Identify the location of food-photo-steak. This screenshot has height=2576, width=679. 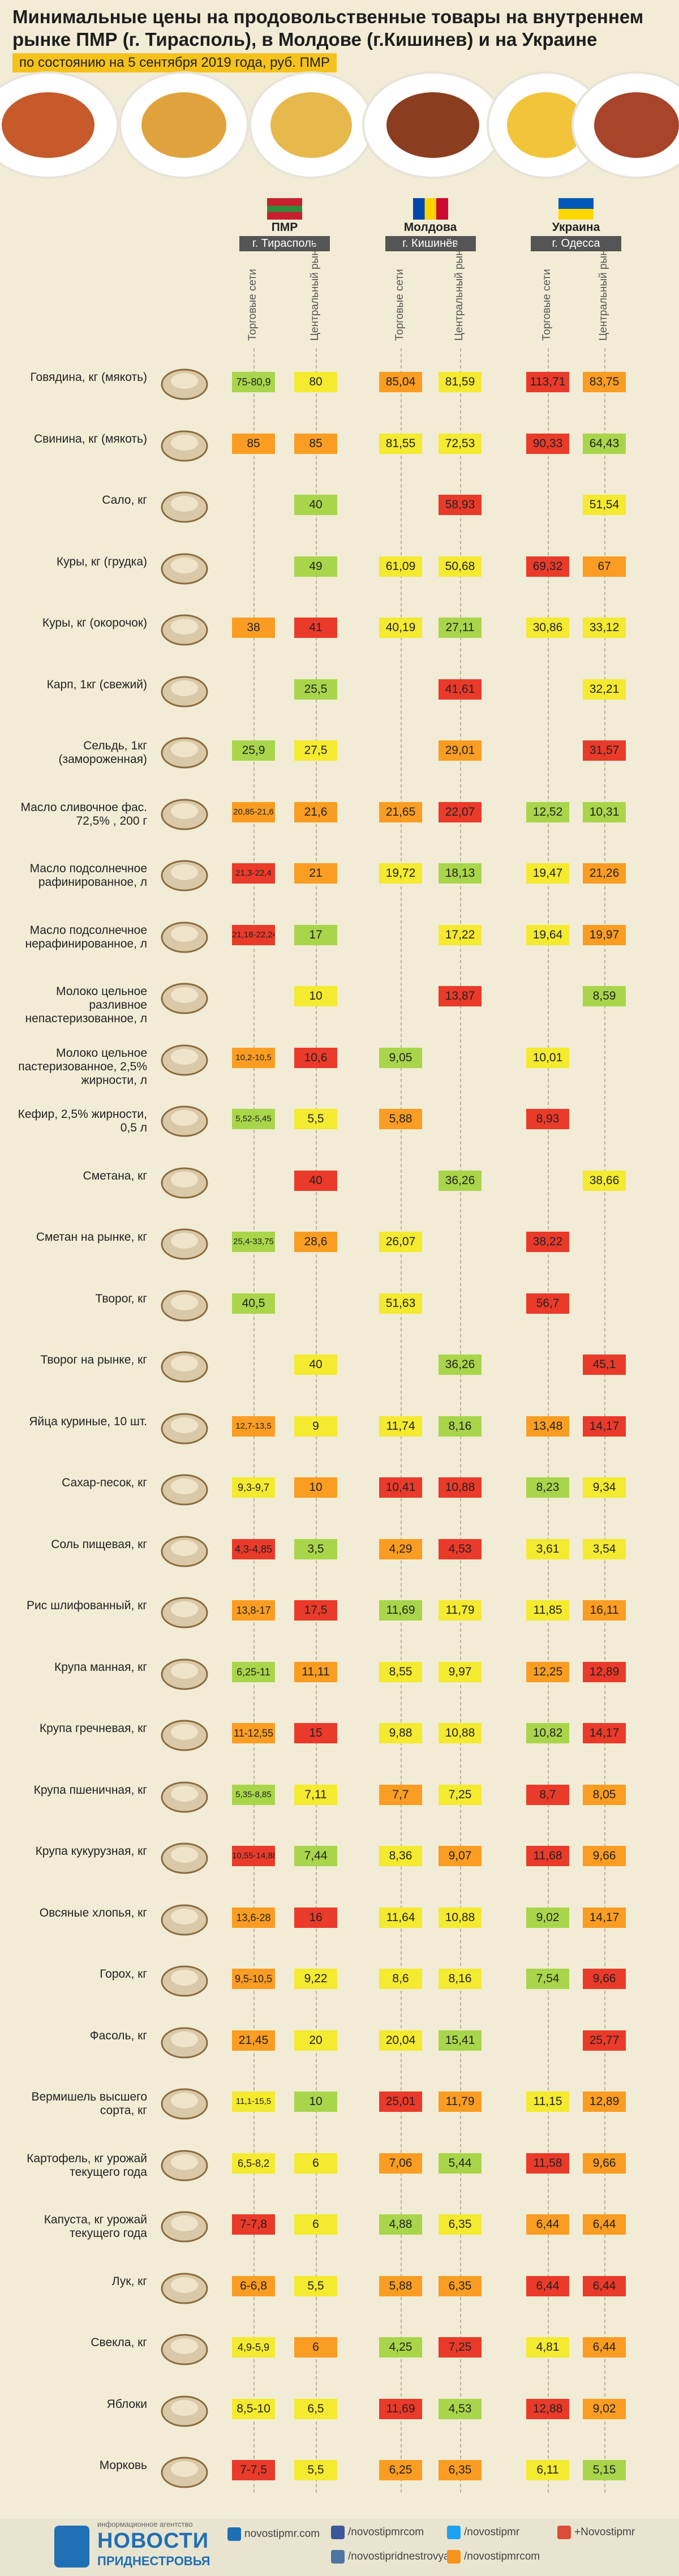
(433, 125).